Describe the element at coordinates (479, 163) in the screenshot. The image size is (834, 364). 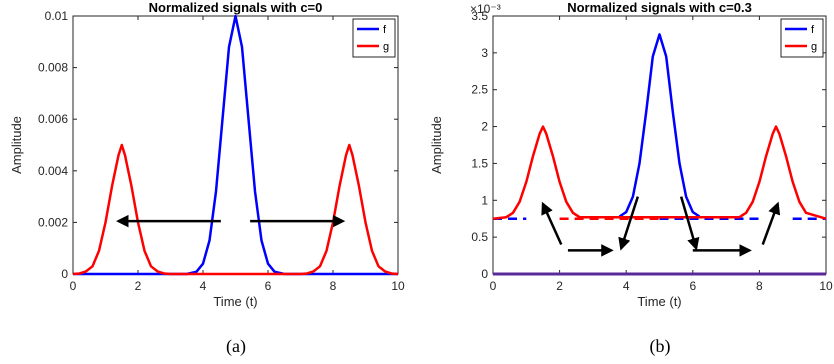
I see `y-tick-label: 1.5` at that location.